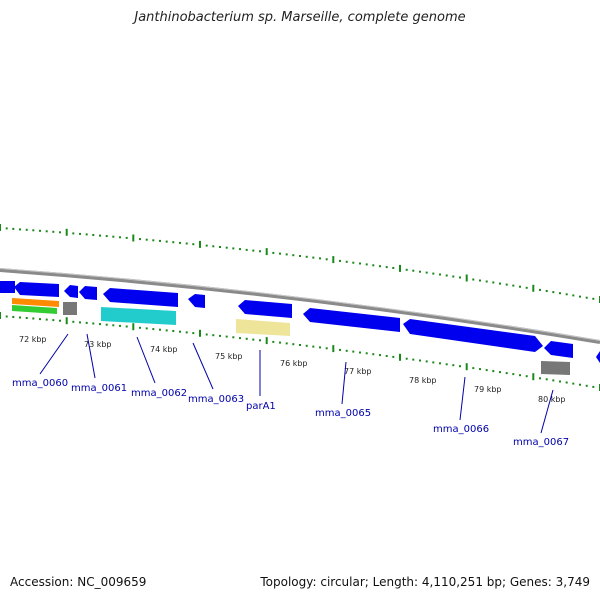 The height and width of the screenshot is (600, 600). Describe the element at coordinates (461, 429) in the screenshot. I see `gene-label-mma-0066: mma_0066` at that location.